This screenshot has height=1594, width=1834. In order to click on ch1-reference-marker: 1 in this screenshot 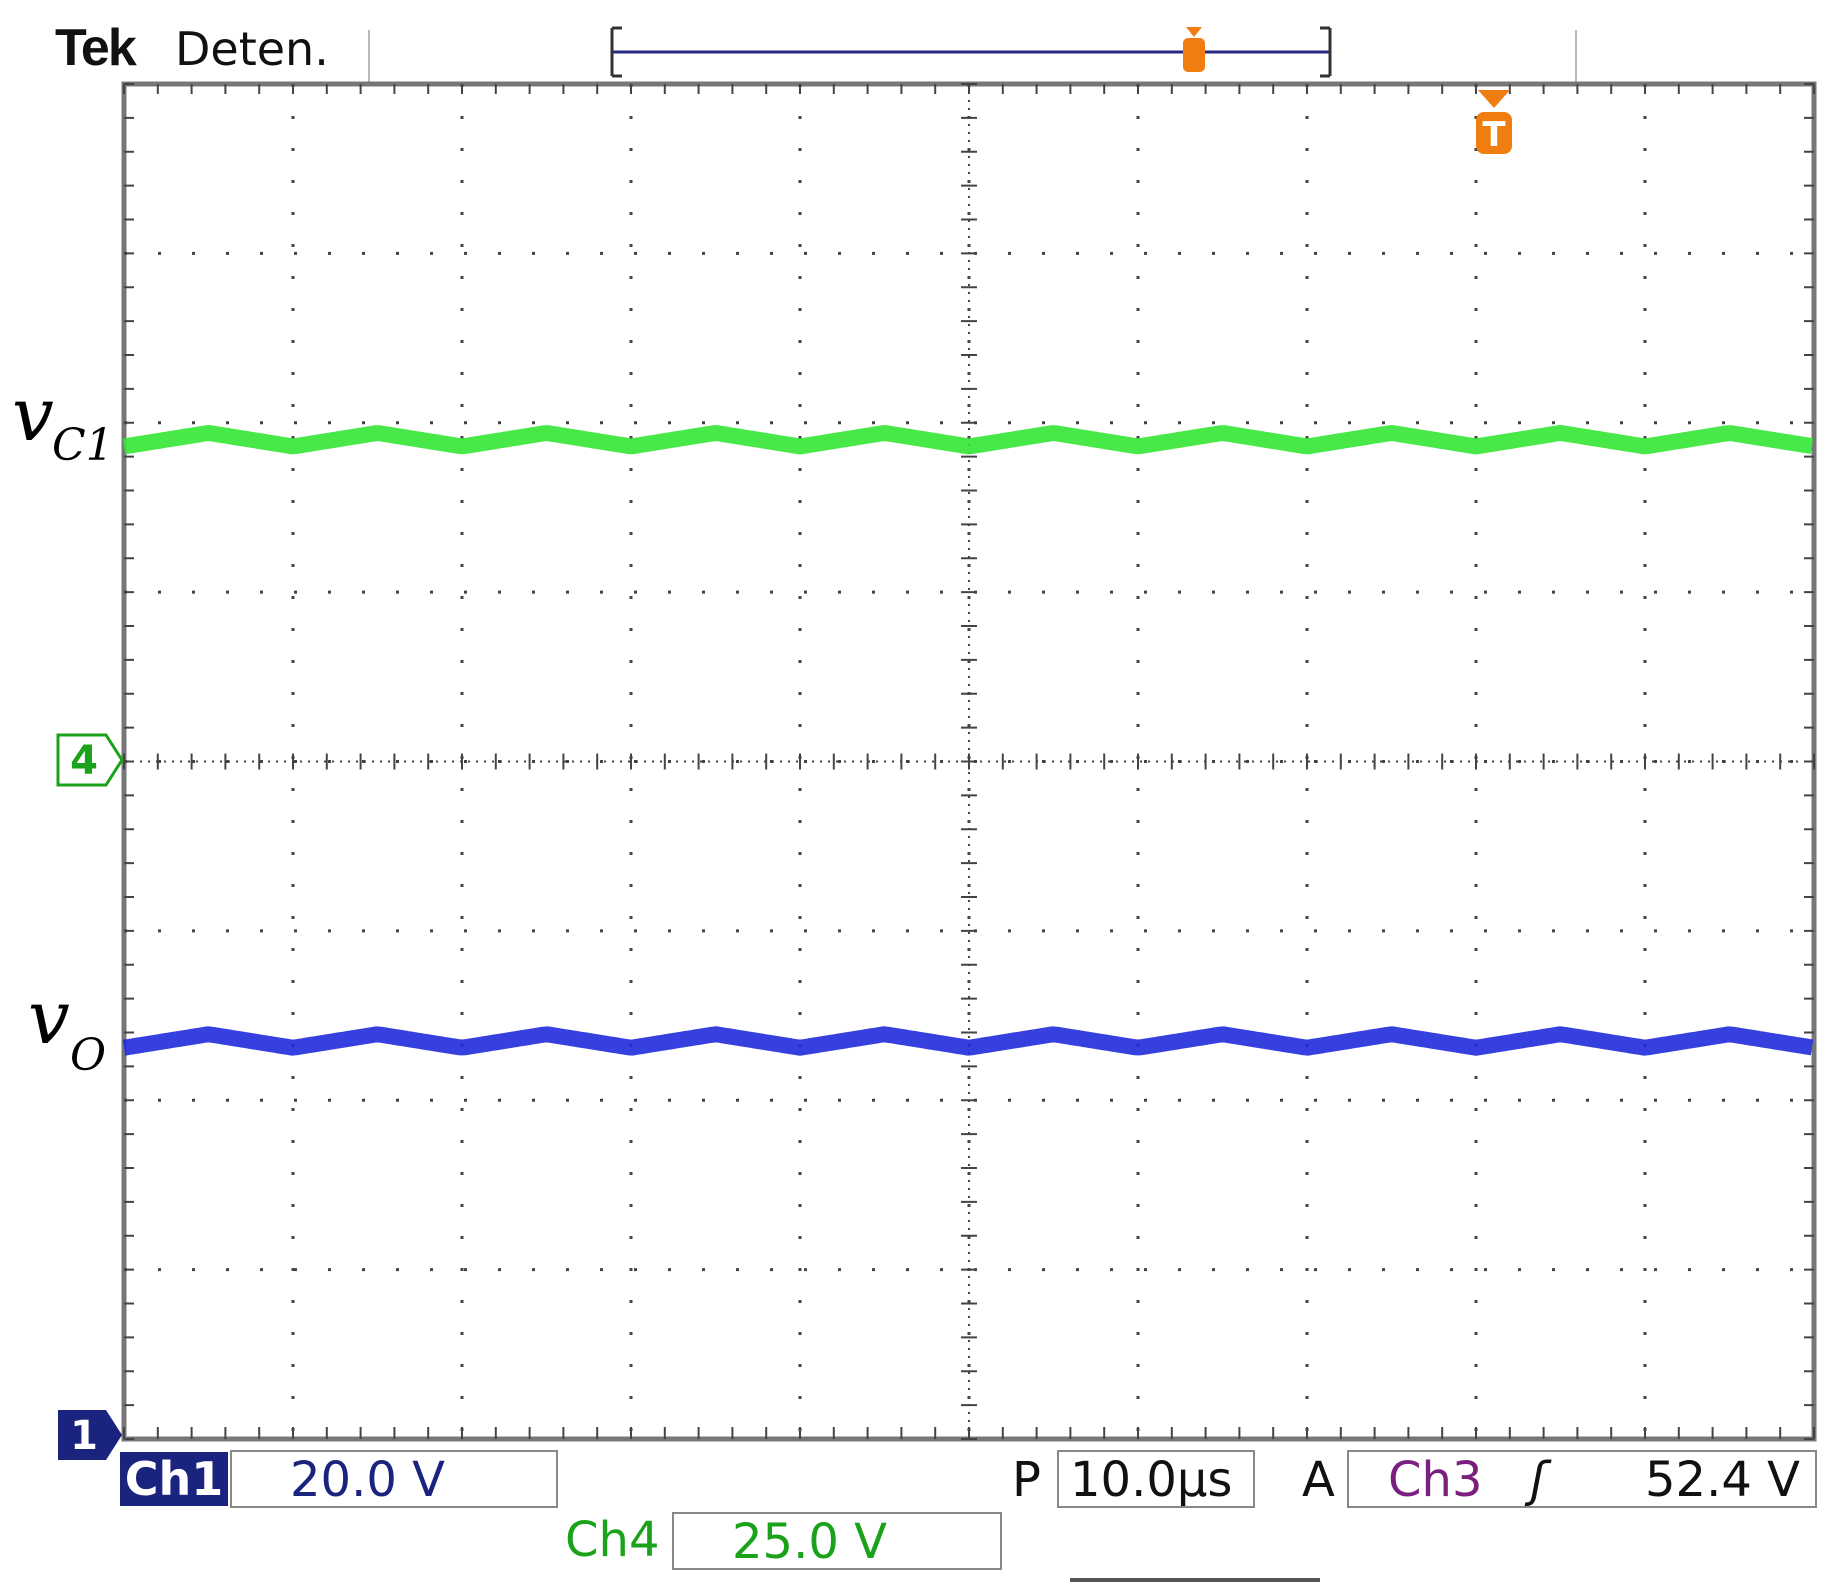, I will do `click(90, 1435)`.